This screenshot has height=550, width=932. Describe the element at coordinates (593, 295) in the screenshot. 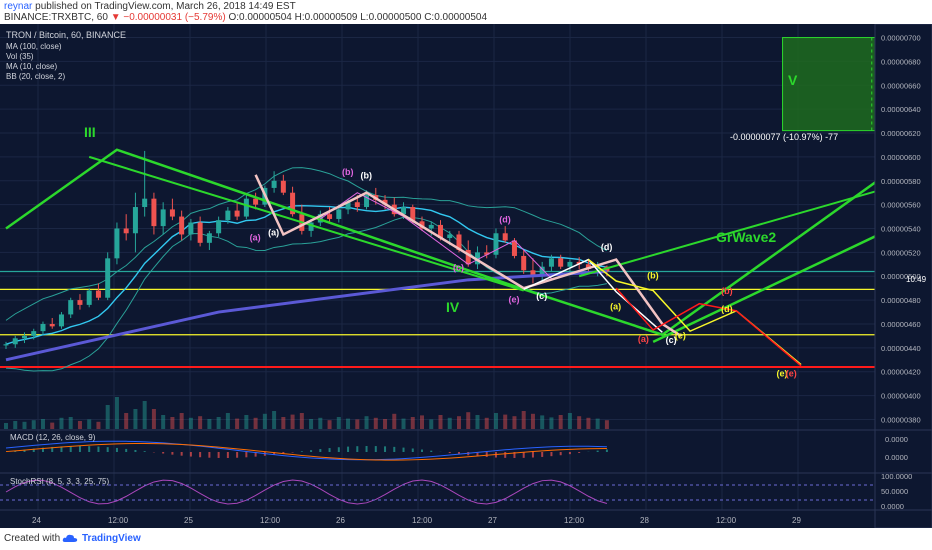

I see `white-wave-path` at that location.